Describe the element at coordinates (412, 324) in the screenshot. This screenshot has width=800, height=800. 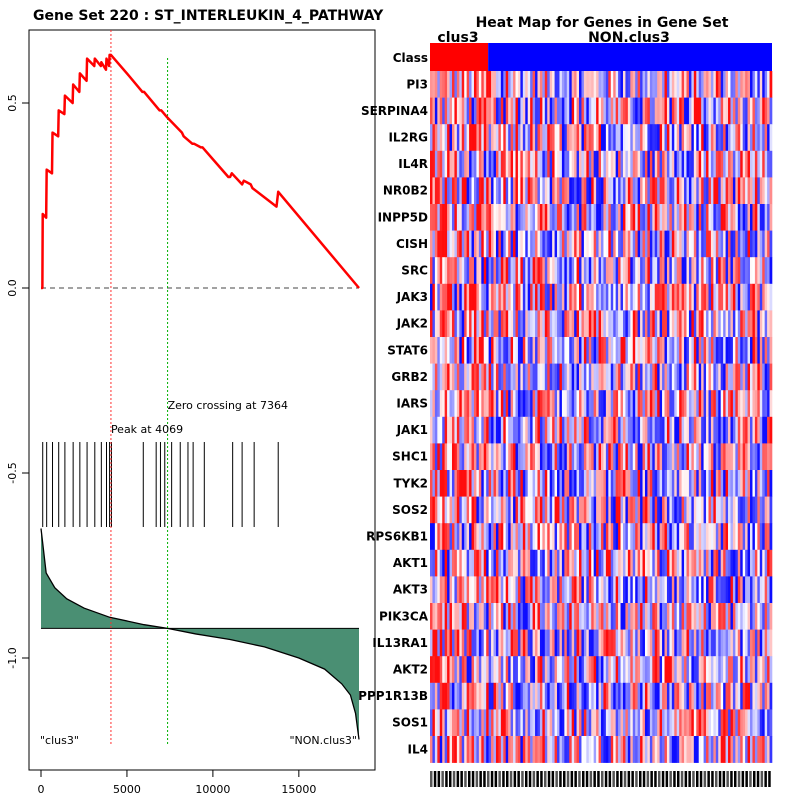
I see `gene-label: JAK2` at that location.